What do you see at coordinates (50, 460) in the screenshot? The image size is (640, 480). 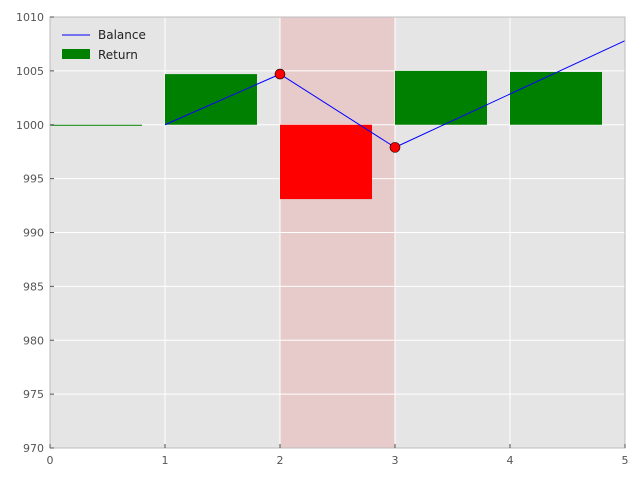 I see `x-tick-label: 0` at bounding box center [50, 460].